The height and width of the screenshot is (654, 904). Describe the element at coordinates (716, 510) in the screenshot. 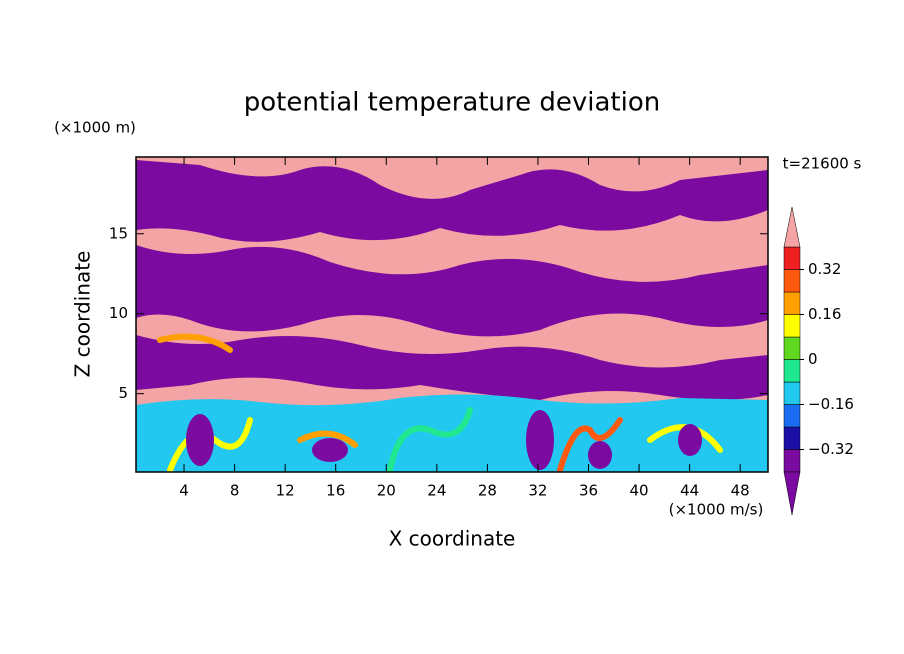

I see `x-unit: (×1000 m/s)` at that location.